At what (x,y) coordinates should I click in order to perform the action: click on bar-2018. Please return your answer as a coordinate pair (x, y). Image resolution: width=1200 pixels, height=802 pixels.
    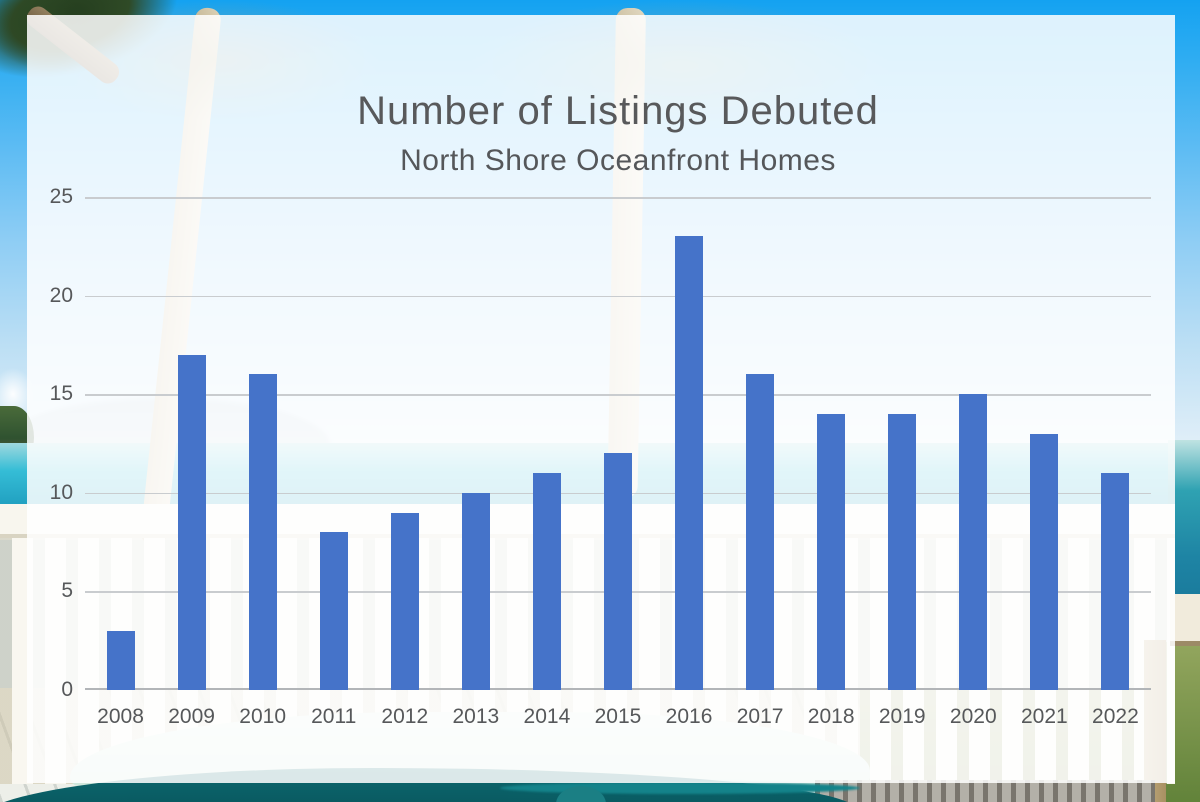
    Looking at the image, I should click on (831, 551).